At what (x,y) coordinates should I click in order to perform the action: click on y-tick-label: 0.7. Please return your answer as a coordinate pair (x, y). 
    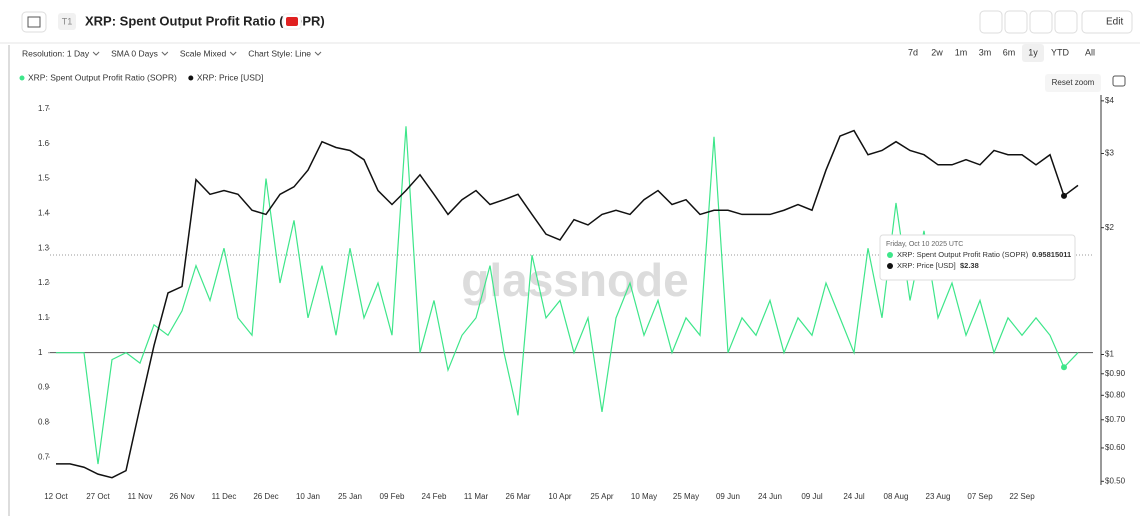
    Looking at the image, I should click on (44, 456).